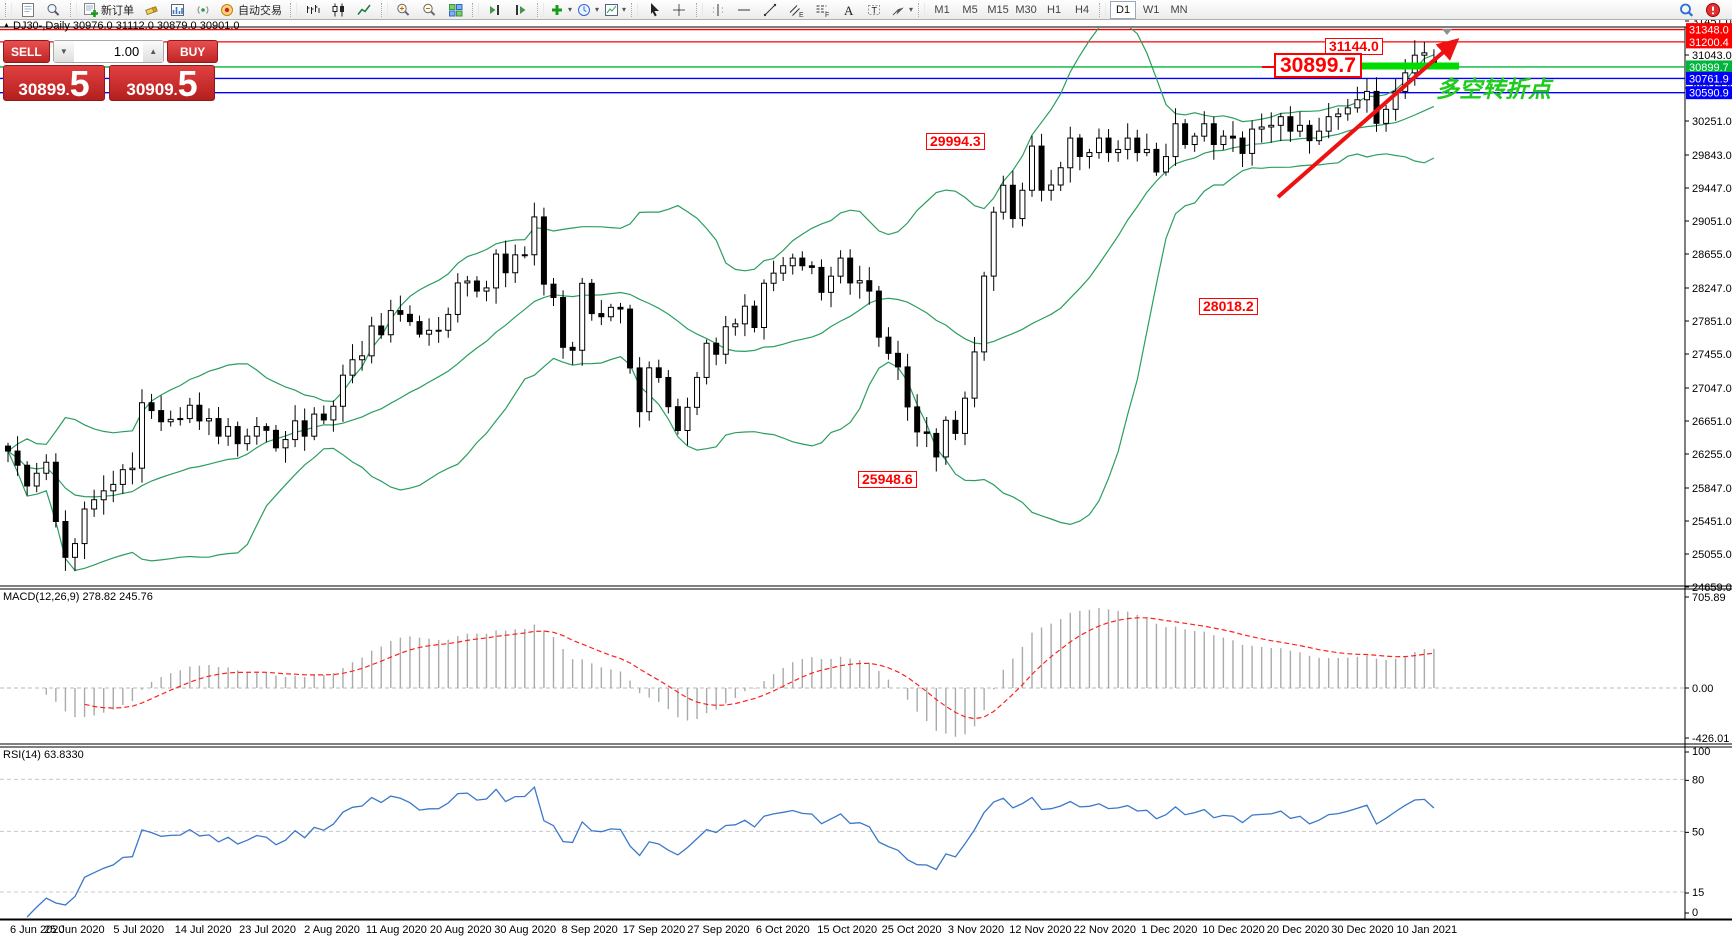 The height and width of the screenshot is (940, 1732). I want to click on toolbar-tile-windows-button, so click(456, 10).